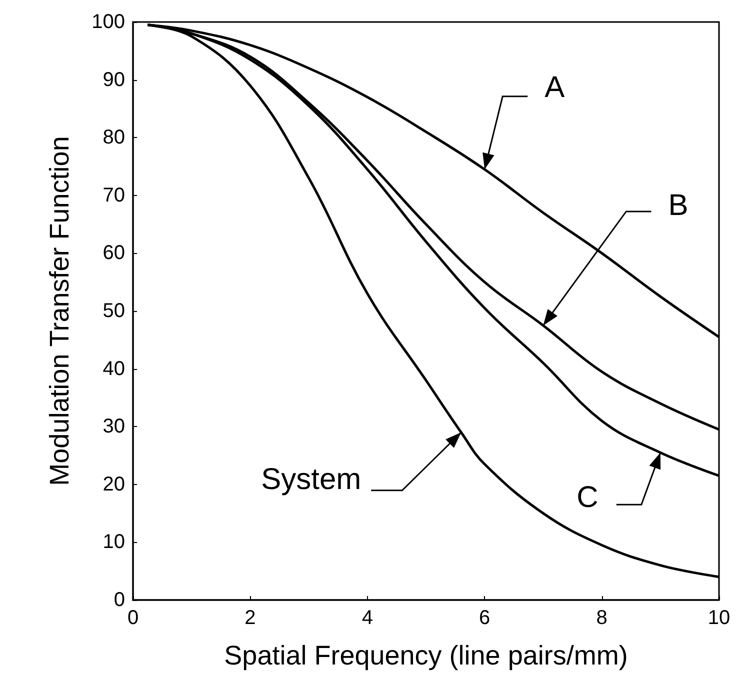  I want to click on y-tick-label: 90, so click(113, 79).